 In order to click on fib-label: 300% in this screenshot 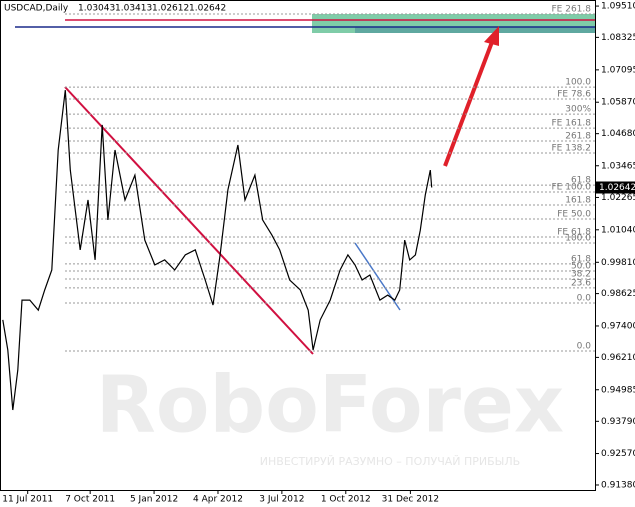, I will do `click(578, 110)`.